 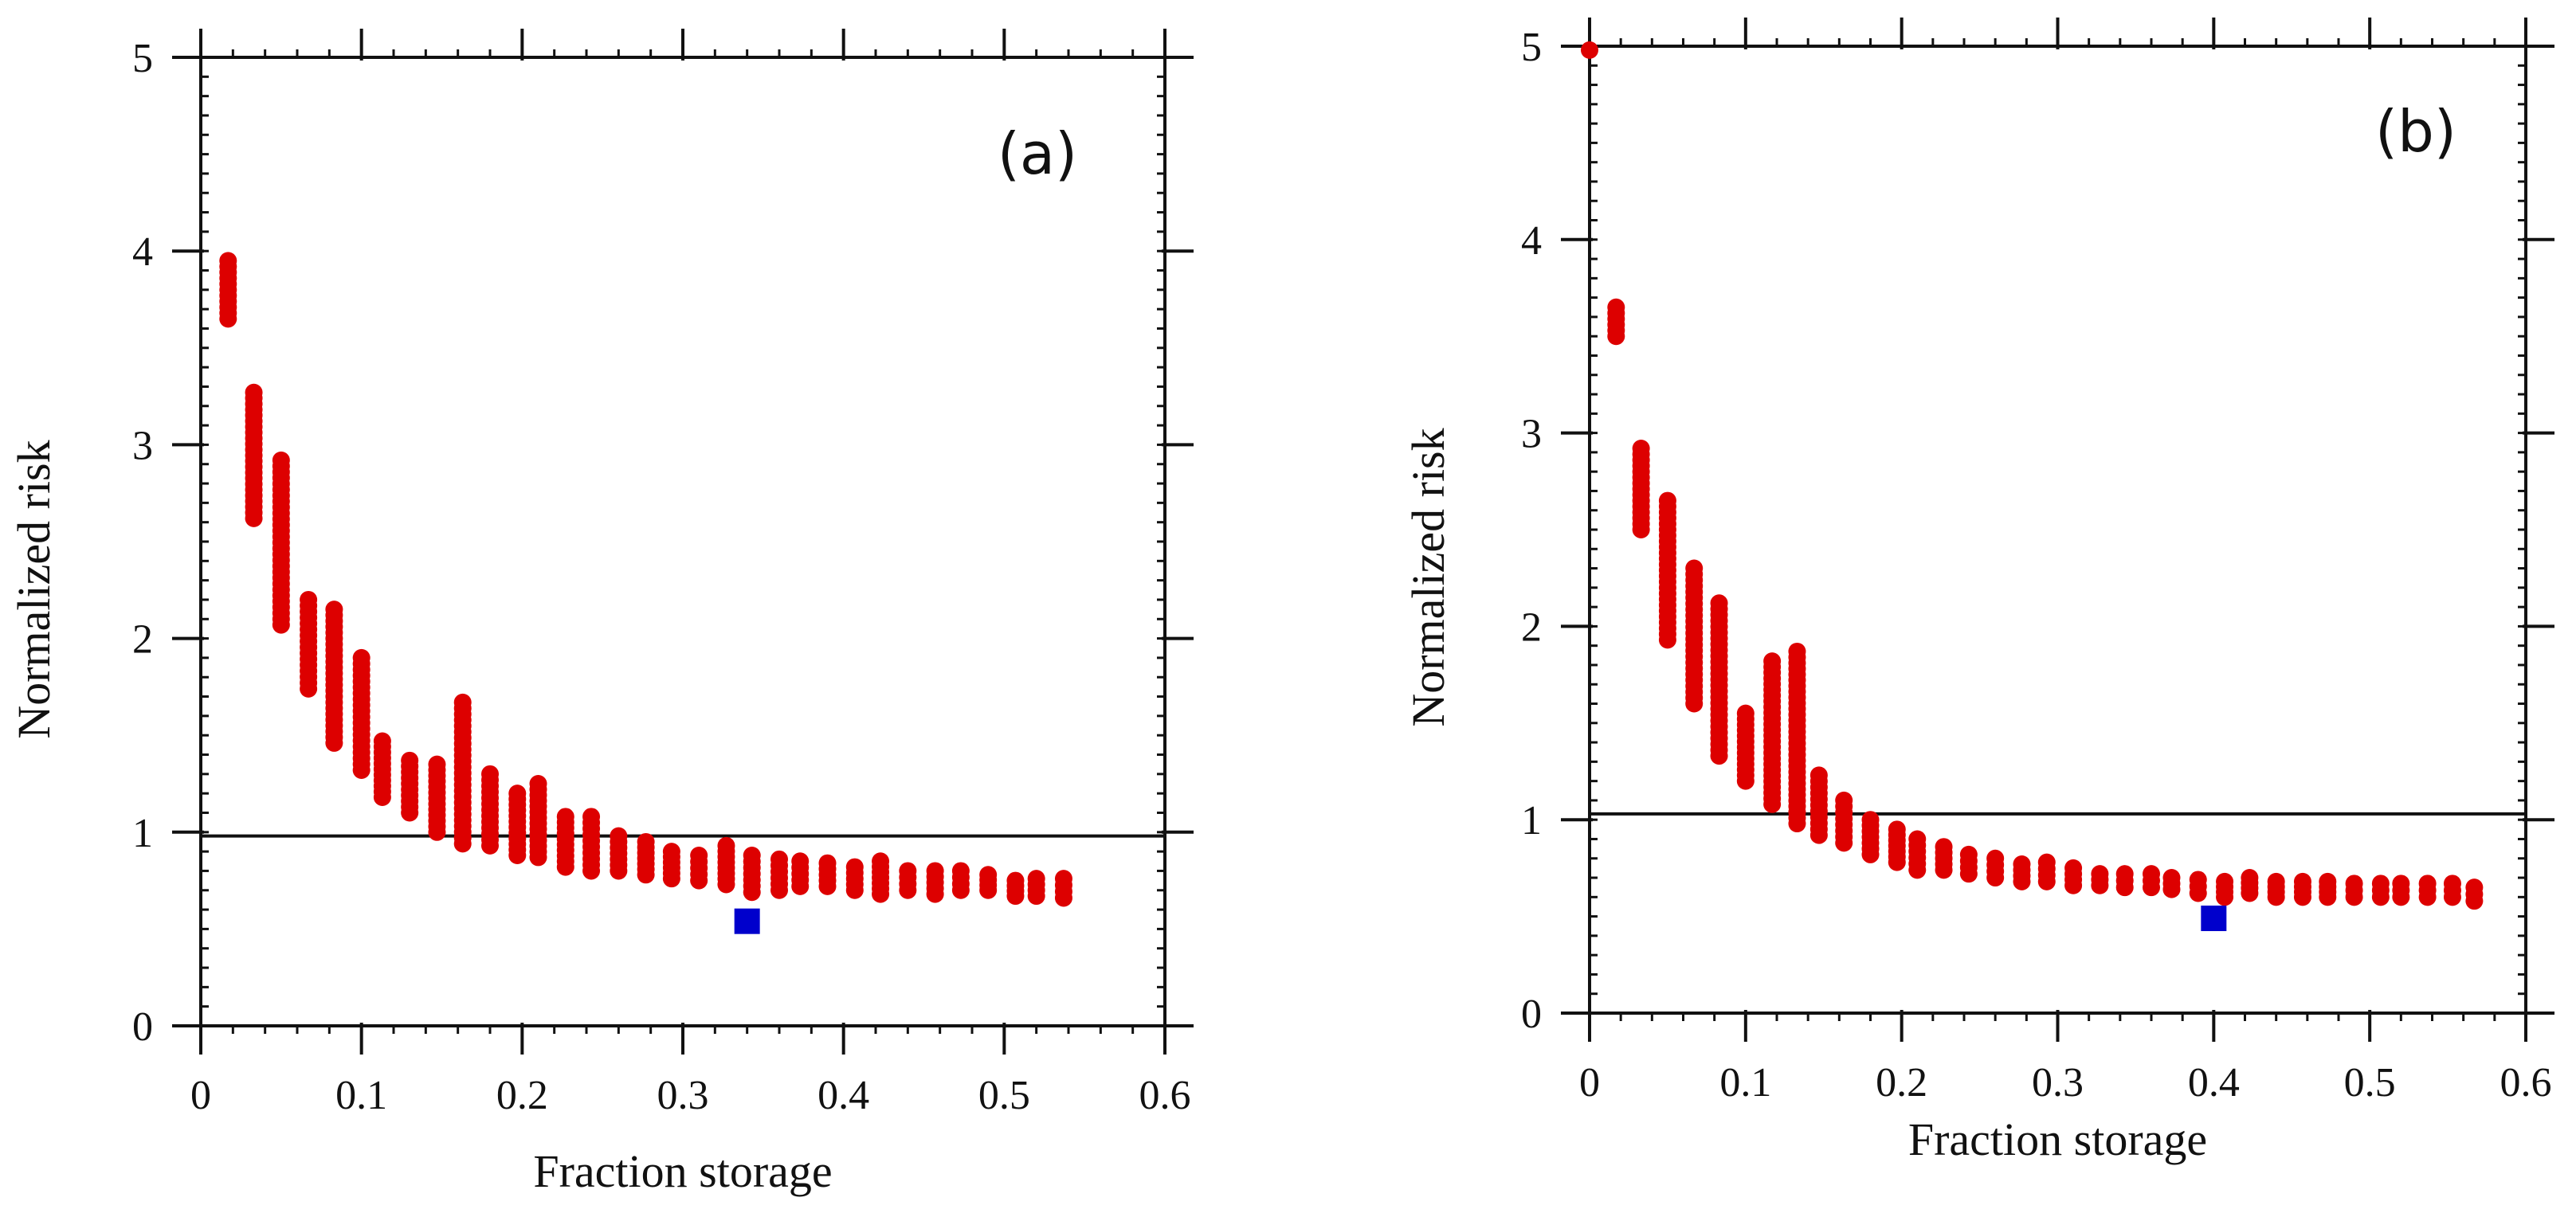 I want to click on x-tick-label: 0.2, so click(x=1902, y=1082).